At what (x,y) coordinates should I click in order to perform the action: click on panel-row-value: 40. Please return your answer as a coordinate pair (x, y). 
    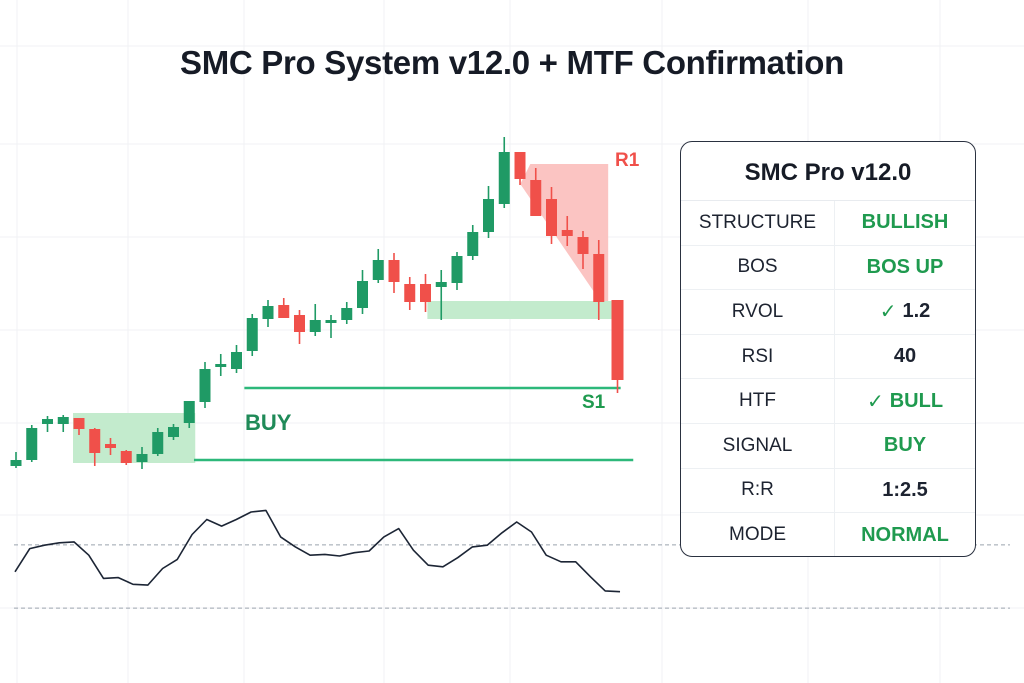
    Looking at the image, I should click on (905, 357).